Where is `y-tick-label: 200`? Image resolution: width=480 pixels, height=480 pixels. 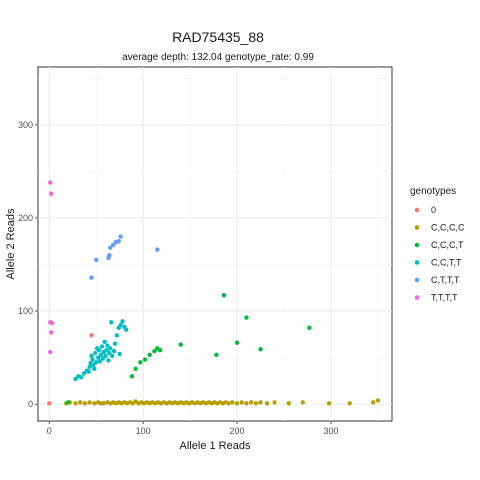 y-tick-label: 200 is located at coordinates (25, 218).